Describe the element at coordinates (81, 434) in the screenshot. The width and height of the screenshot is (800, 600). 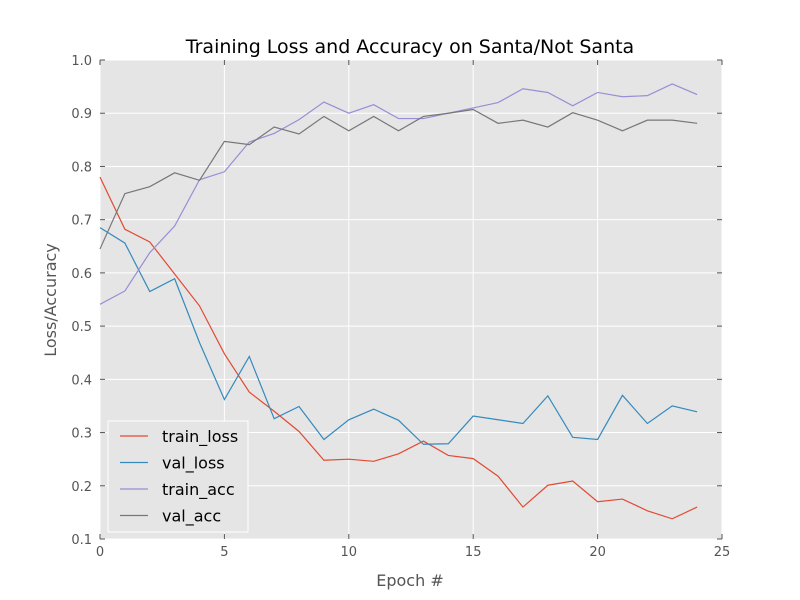
I see `y-tick-label-2: 0.3` at that location.